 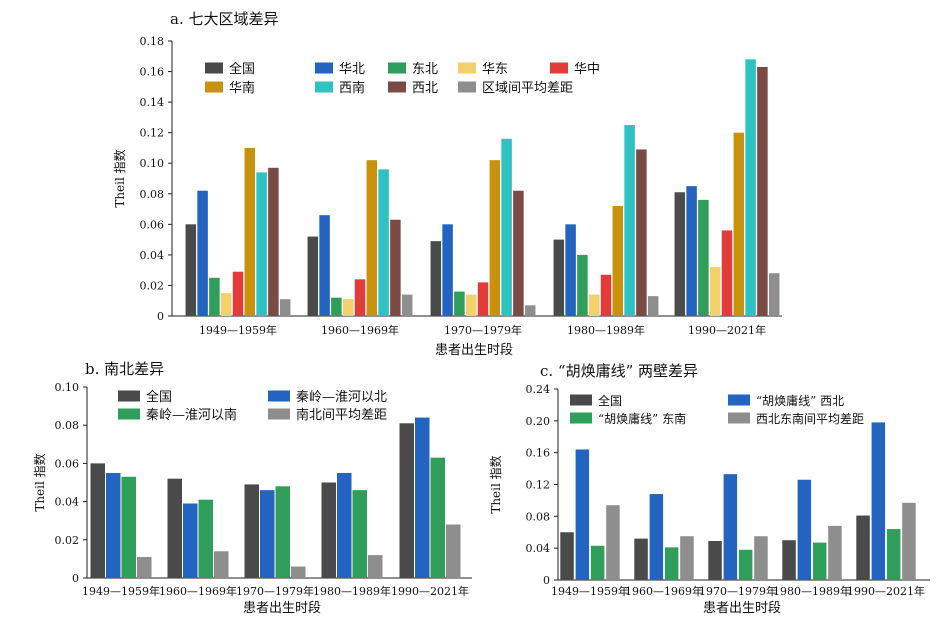 What do you see at coordinates (152, 72) in the screenshot?
I see `y-tick-label: 0.16` at bounding box center [152, 72].